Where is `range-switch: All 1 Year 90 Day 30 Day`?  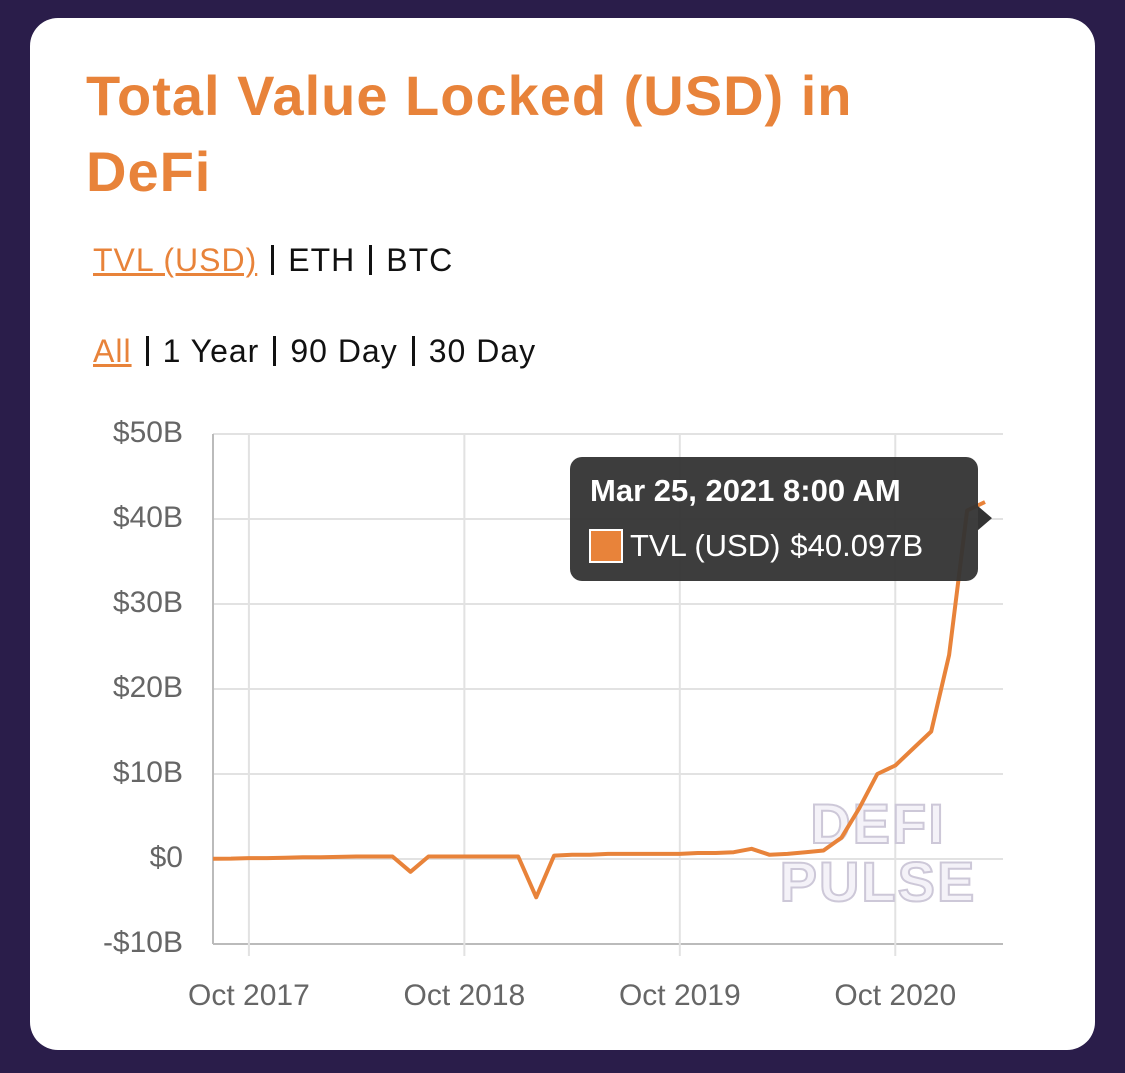
range-switch: All 1 Year 90 Day 30 Day is located at coordinates (321, 351).